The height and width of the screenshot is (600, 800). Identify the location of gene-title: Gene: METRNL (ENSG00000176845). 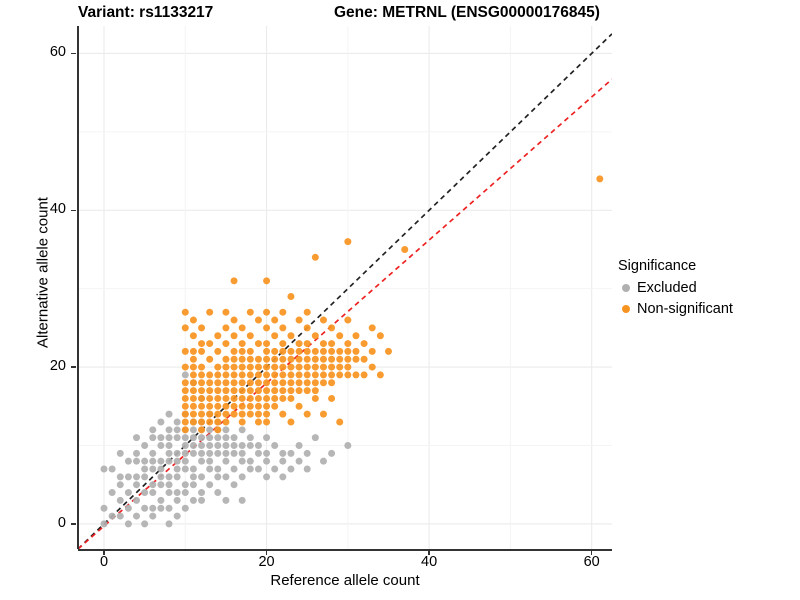
(467, 12).